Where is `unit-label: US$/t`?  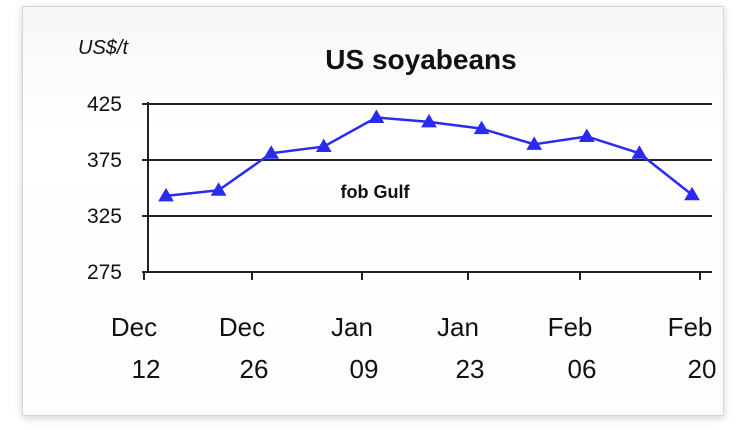 unit-label: US$/t is located at coordinates (103, 48).